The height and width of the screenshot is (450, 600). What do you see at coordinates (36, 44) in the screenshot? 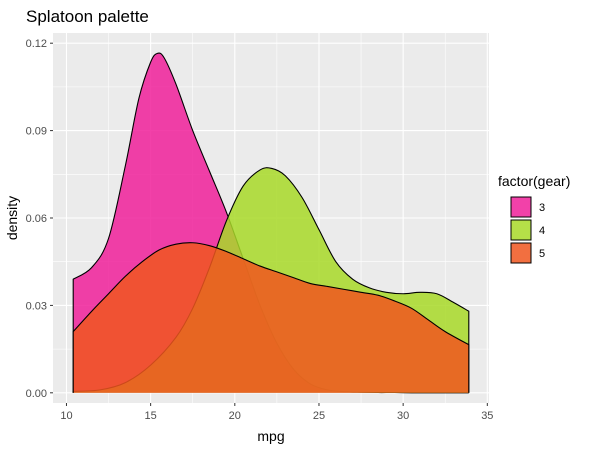
I see `y-tick-label: 0.12` at bounding box center [36, 44].